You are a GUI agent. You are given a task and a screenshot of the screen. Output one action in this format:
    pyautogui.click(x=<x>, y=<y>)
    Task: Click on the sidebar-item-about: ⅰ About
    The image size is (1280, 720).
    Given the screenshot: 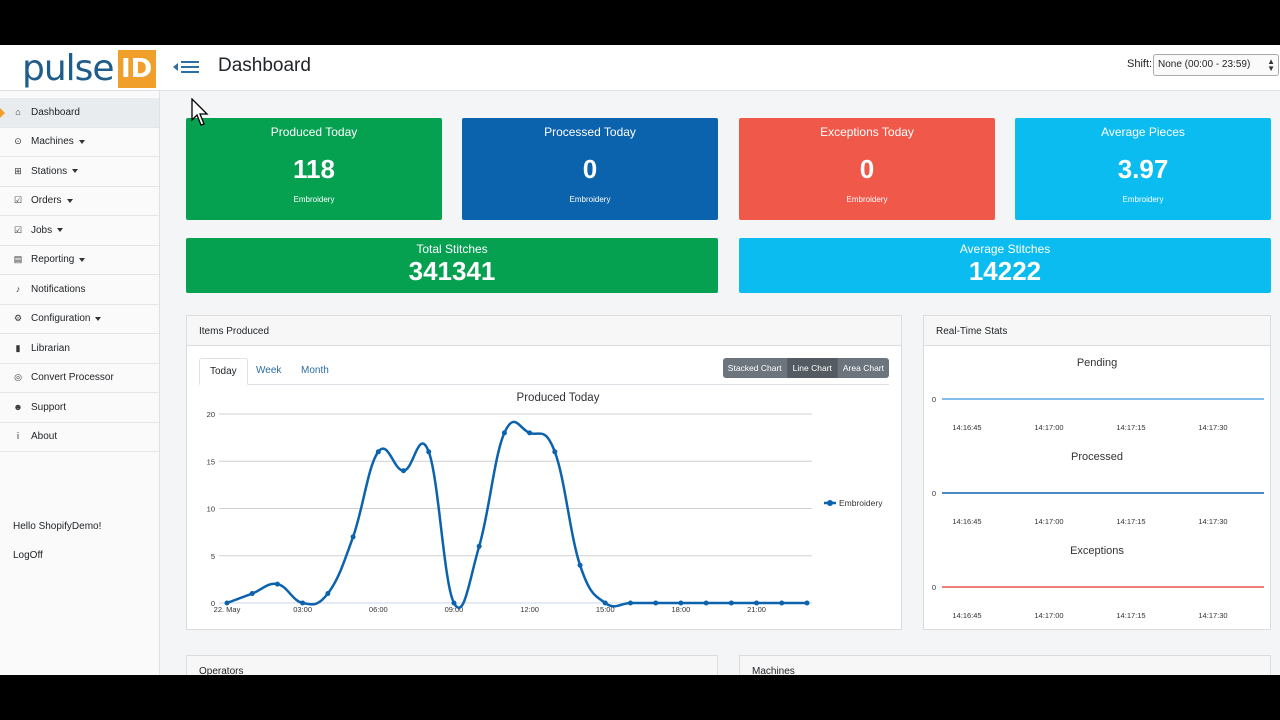 What is the action you would take?
    pyautogui.click(x=79, y=437)
    